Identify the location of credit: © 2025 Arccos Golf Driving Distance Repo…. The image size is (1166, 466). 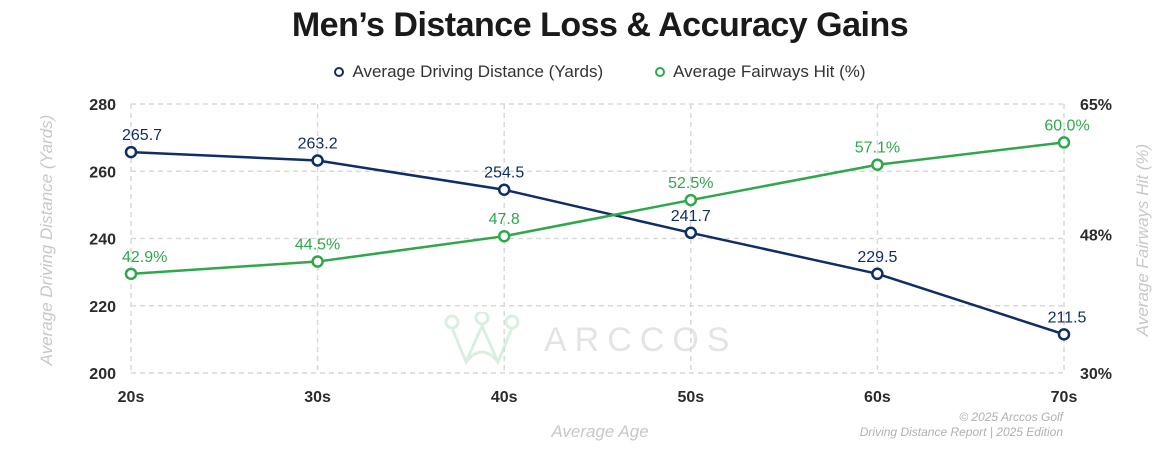
(961, 425).